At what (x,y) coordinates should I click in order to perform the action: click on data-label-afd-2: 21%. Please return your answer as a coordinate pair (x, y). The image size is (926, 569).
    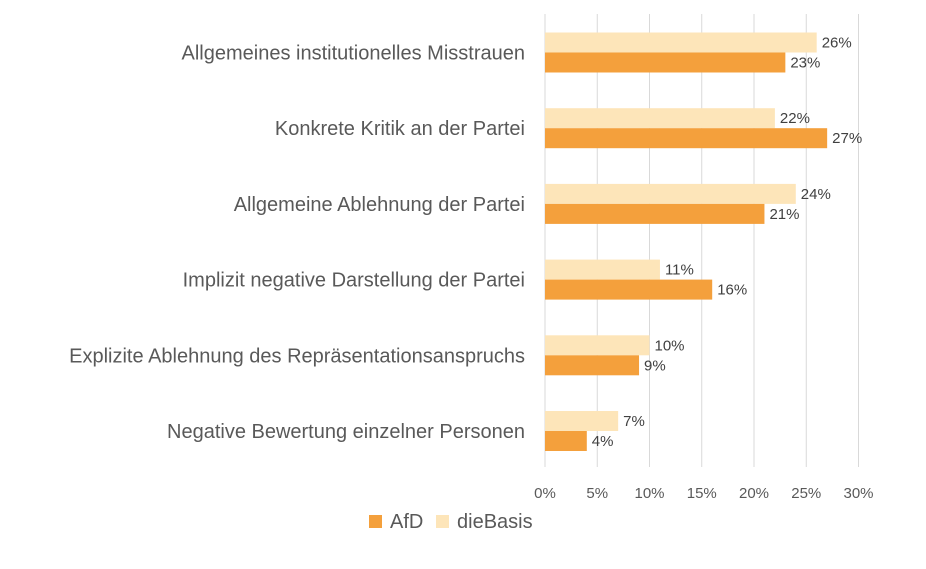
    Looking at the image, I should click on (784, 214).